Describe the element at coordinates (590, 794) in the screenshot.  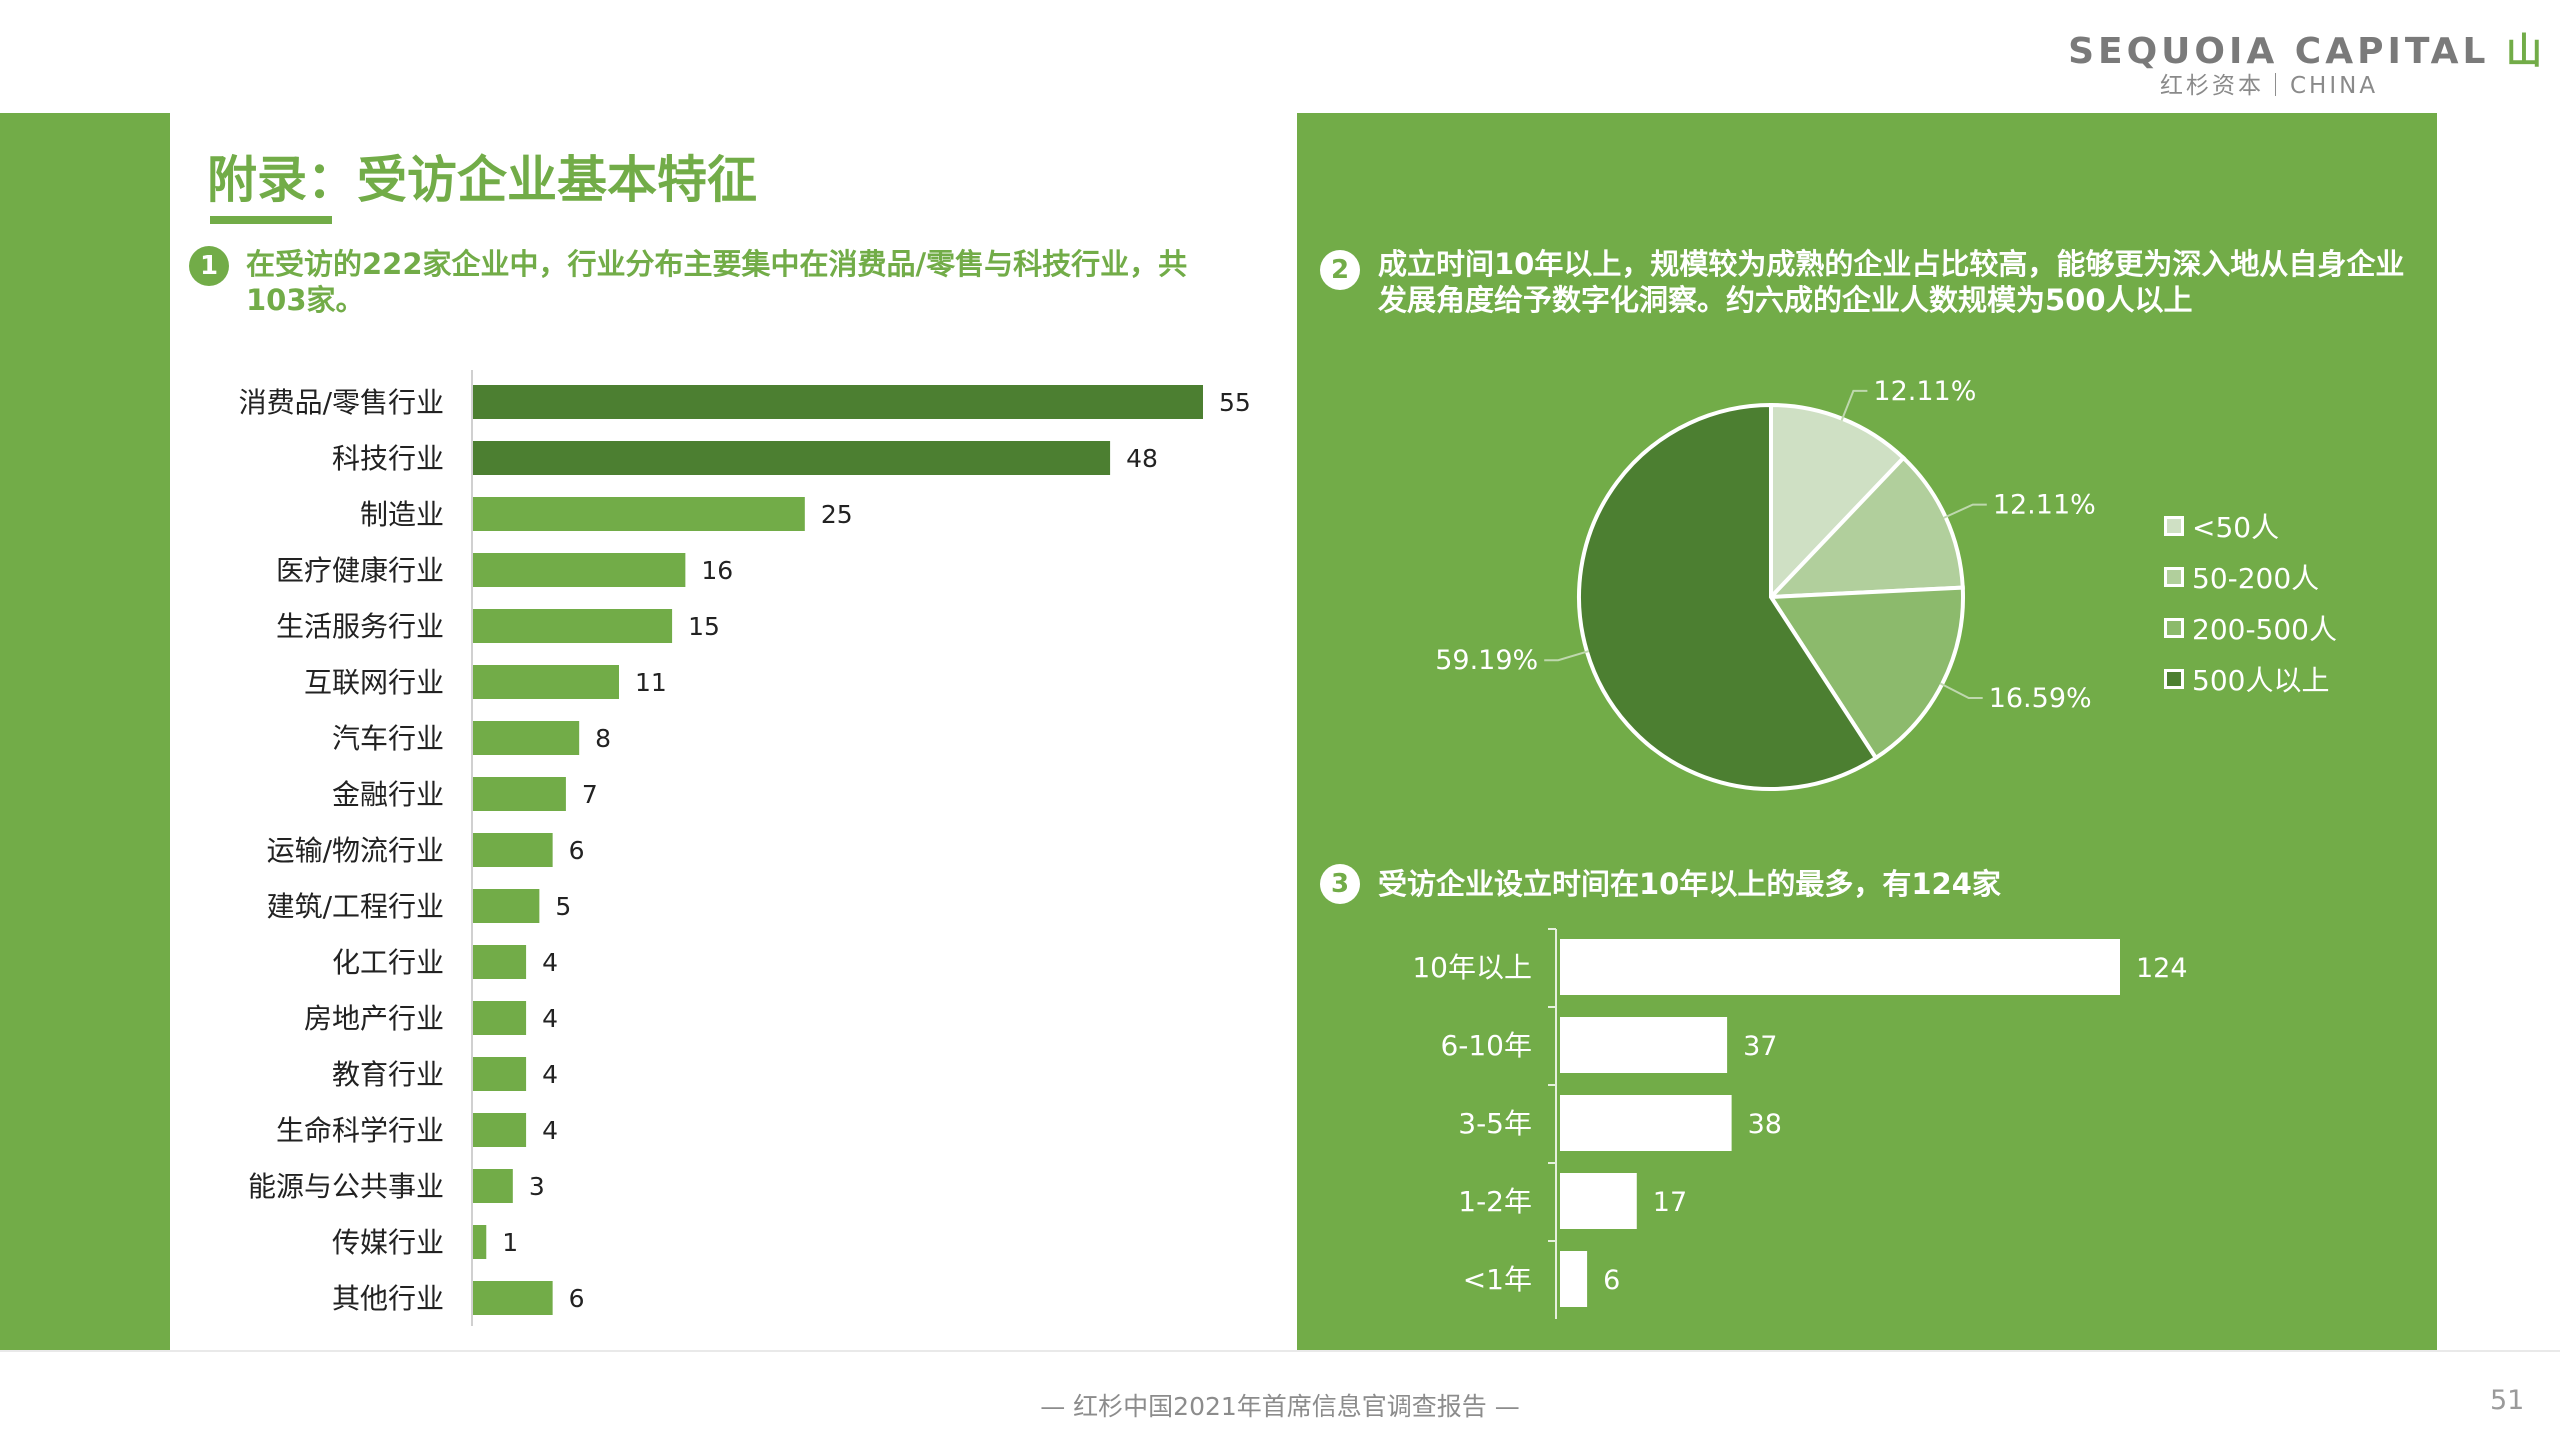
I see `industry-value-label: 7` at that location.